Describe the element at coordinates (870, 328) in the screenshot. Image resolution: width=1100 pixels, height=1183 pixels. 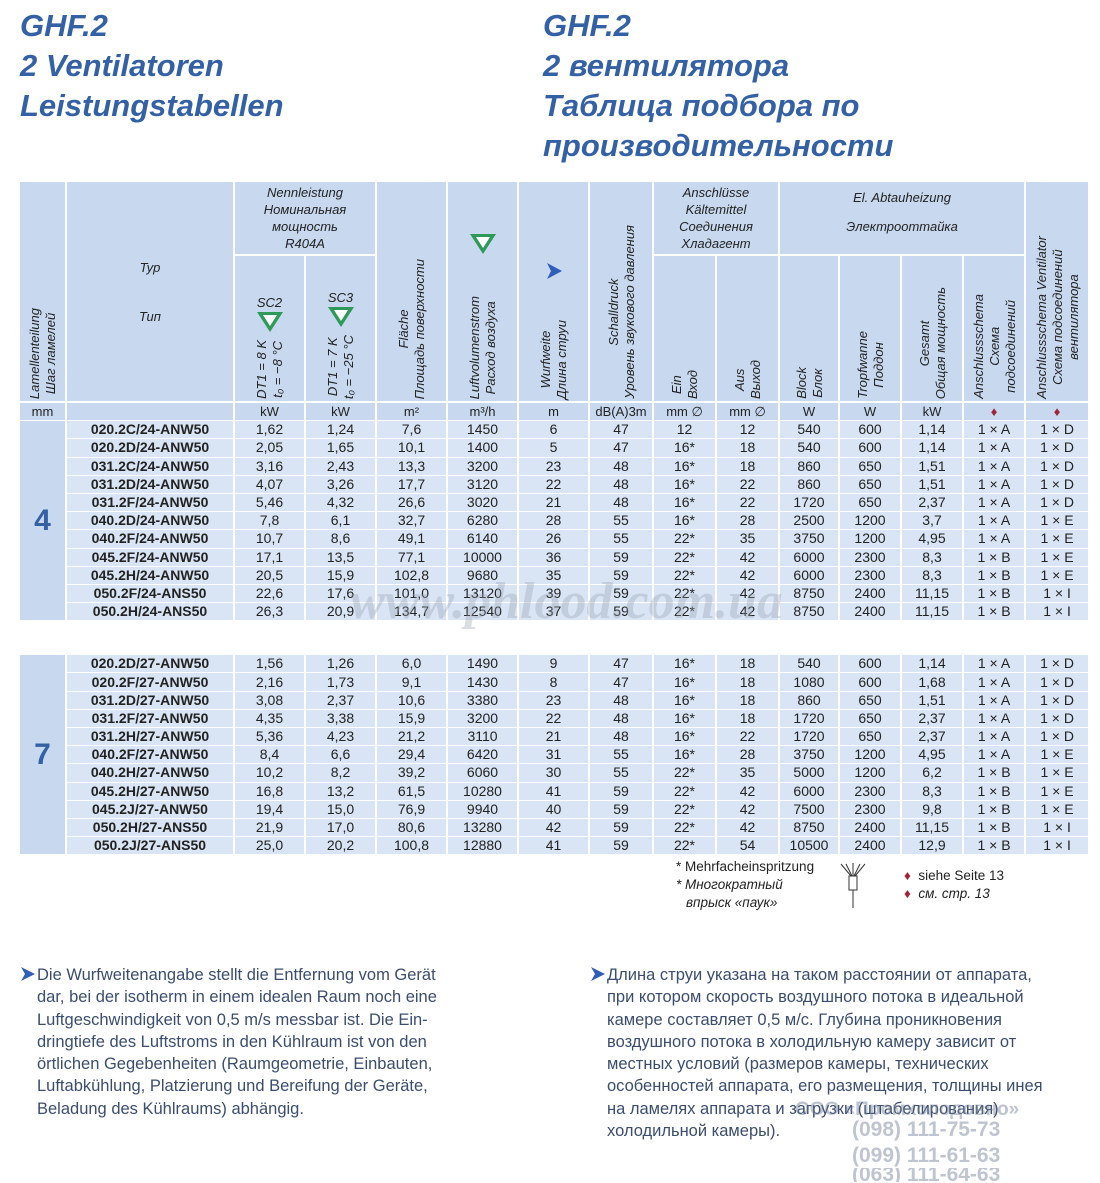
I see `head-tray: Tropfwanne Поддон` at that location.